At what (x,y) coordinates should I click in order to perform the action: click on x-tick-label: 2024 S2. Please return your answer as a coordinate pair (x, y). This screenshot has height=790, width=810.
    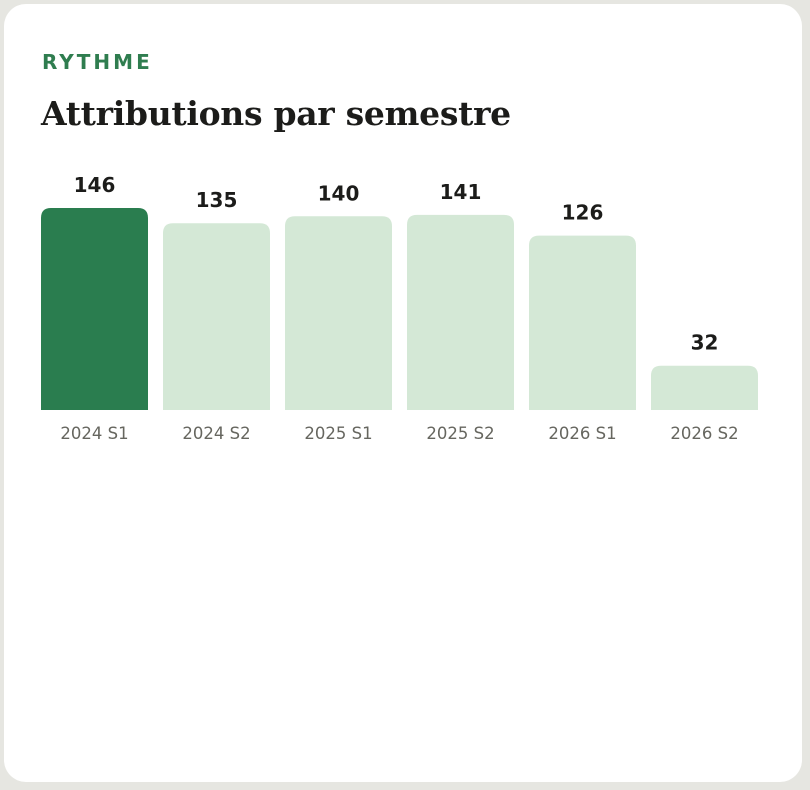
    Looking at the image, I should click on (216, 433).